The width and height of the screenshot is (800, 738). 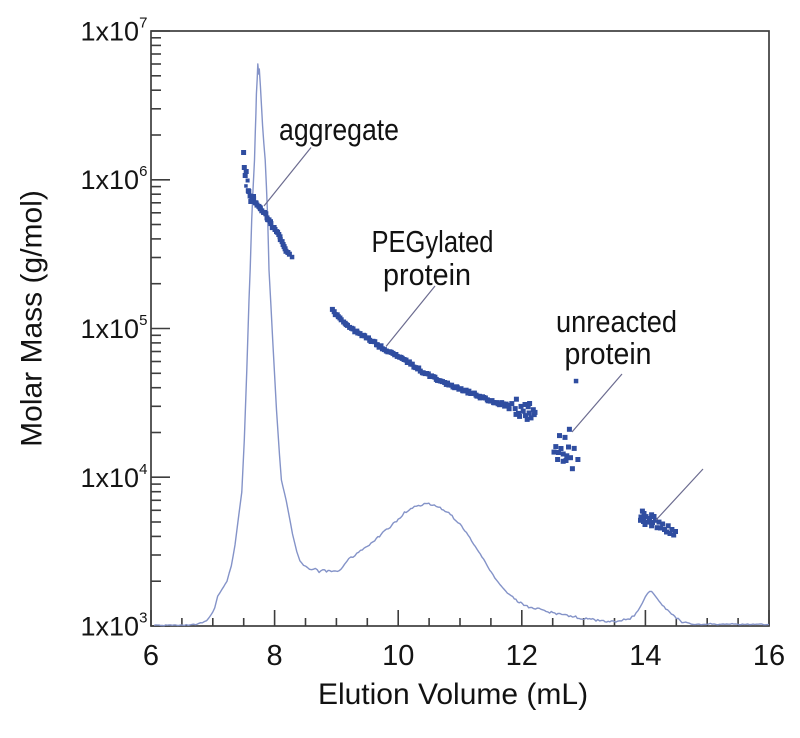 I want to click on svg-text: 1x10⁴, so click(x=114, y=477).